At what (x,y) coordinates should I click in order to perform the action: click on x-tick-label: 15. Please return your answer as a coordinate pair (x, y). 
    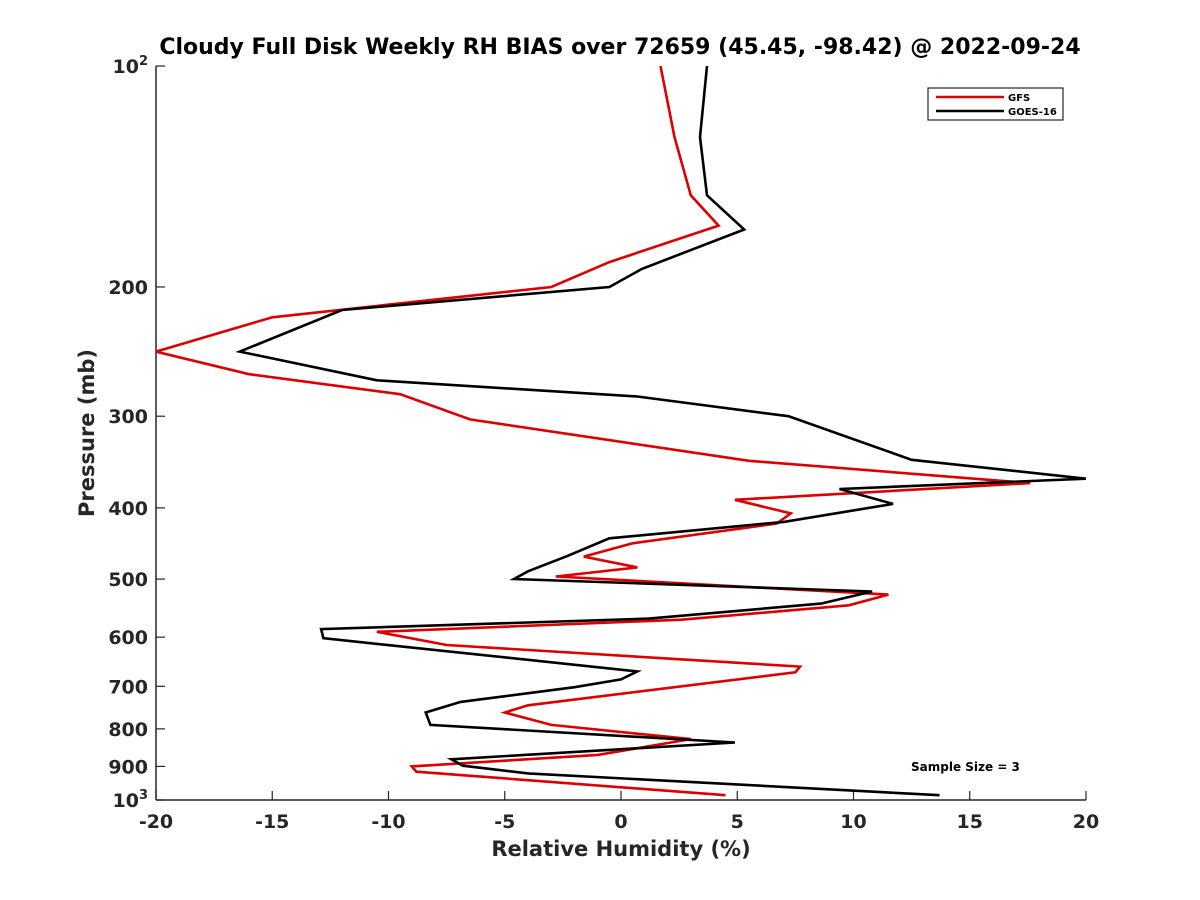
    Looking at the image, I should click on (970, 822).